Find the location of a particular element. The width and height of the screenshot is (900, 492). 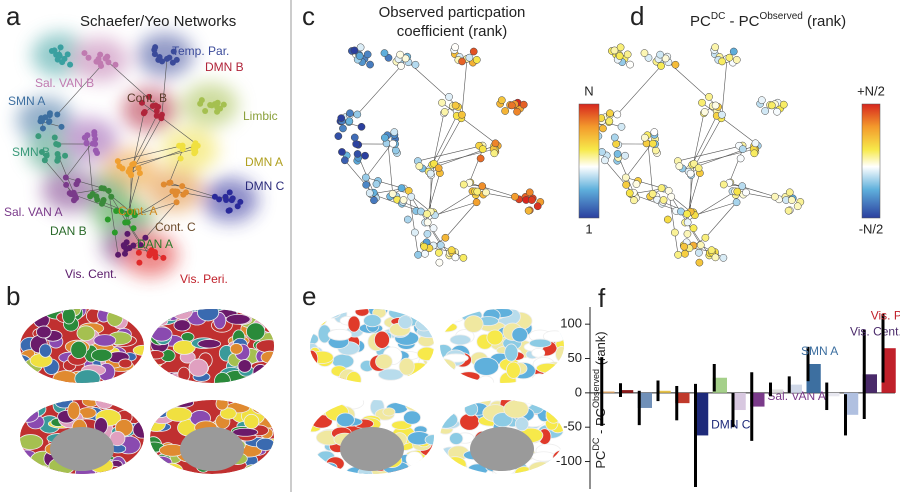

network-label: Temp. Par. is located at coordinates (200, 51).